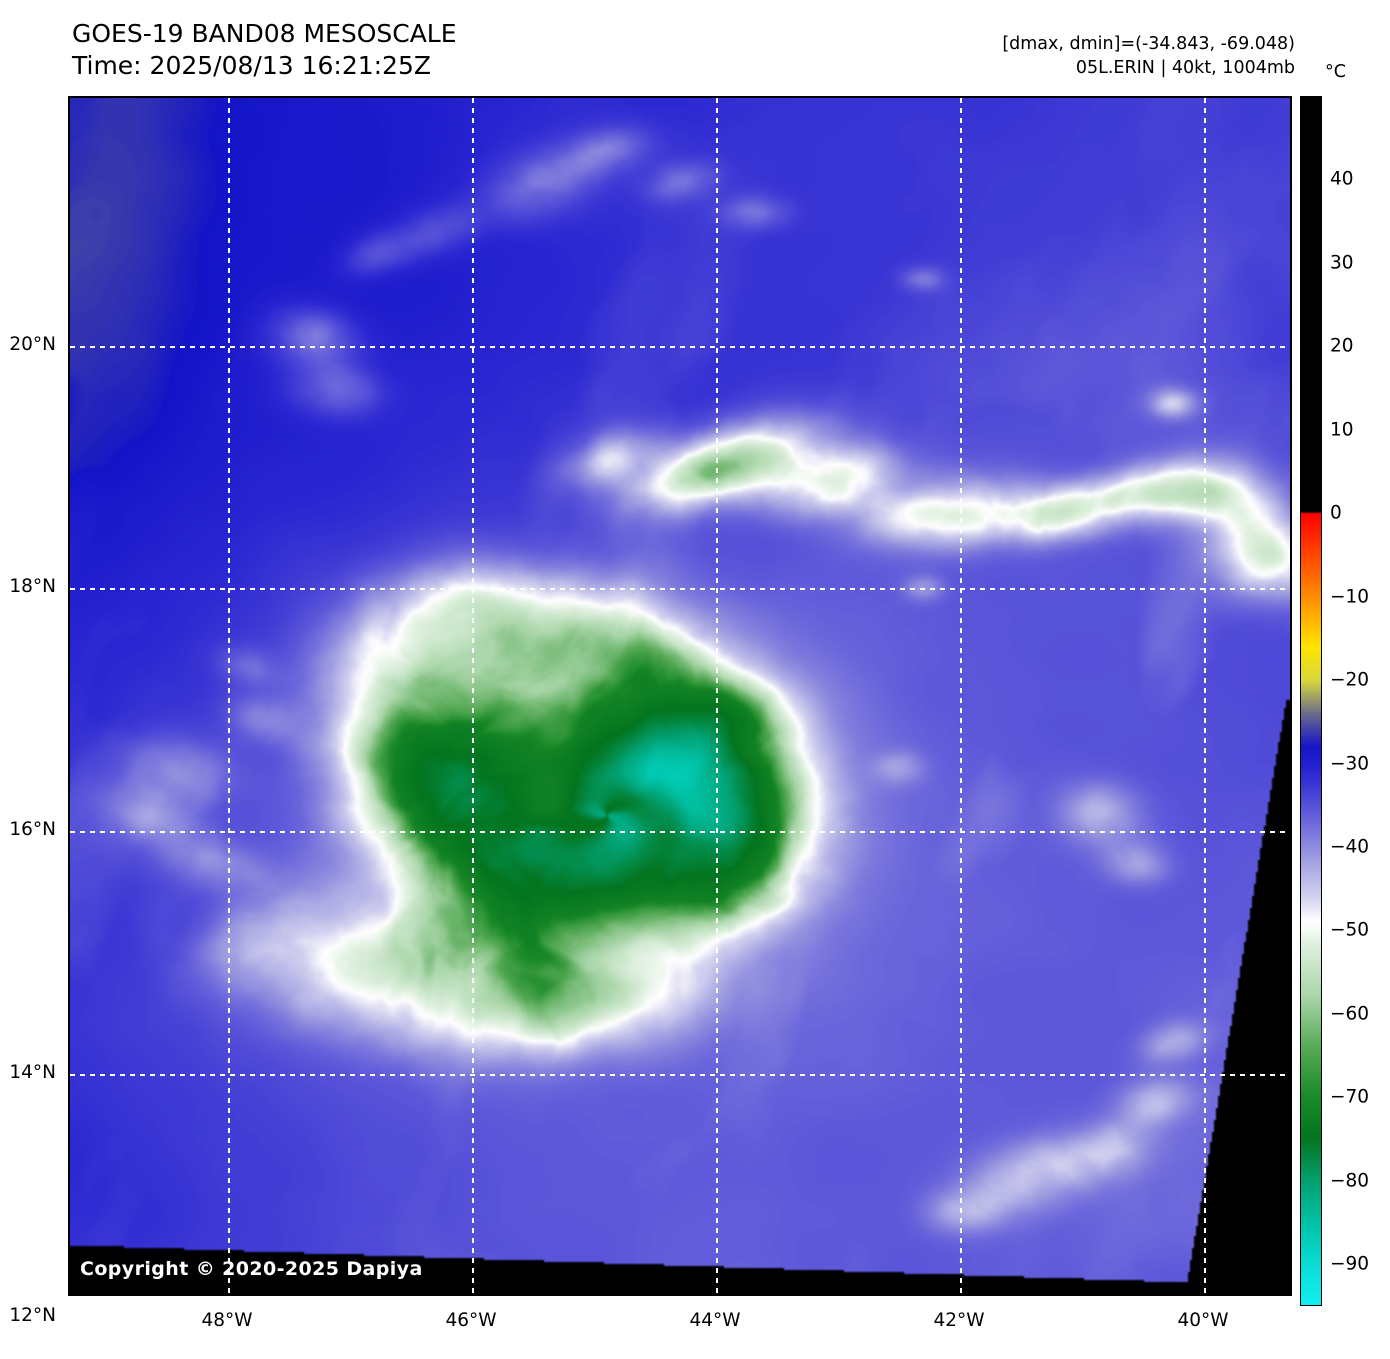 This screenshot has width=1390, height=1359. What do you see at coordinates (1350, 764) in the screenshot?
I see `colorbar-tick-7: −30` at bounding box center [1350, 764].